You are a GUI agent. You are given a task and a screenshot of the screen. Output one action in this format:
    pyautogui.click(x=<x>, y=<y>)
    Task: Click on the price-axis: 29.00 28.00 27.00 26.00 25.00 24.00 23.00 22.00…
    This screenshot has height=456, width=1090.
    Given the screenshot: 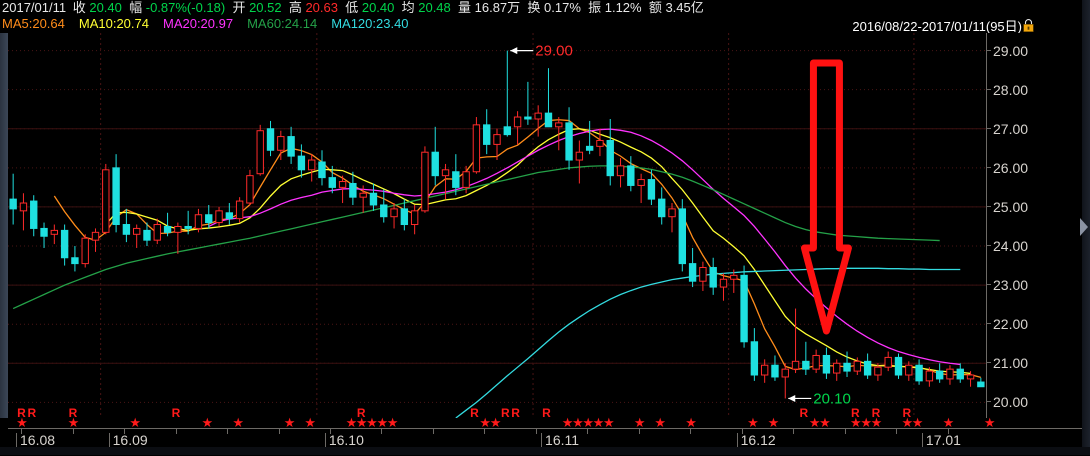 What is the action you would take?
    pyautogui.click(x=1034, y=225)
    